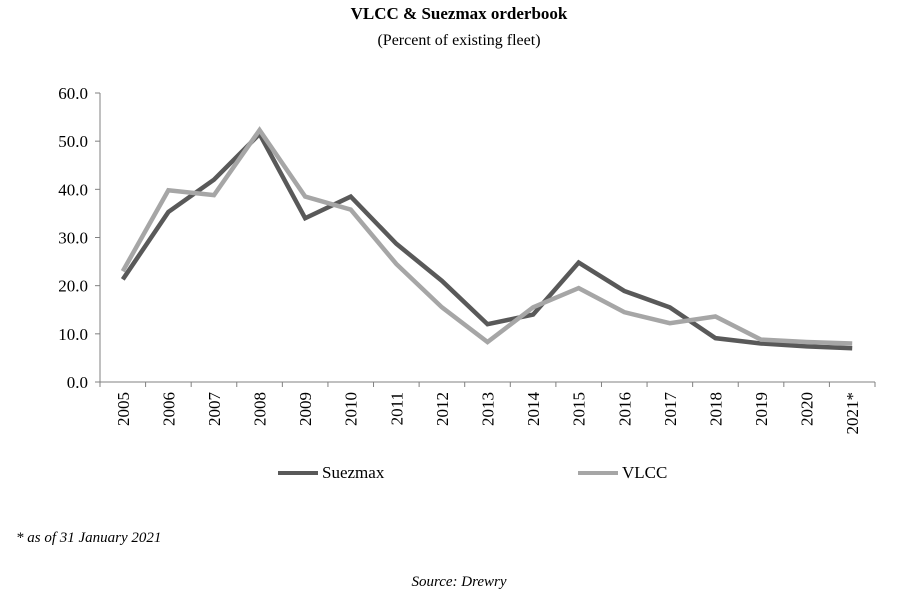 The height and width of the screenshot is (609, 918). I want to click on footnote: * as of 31 January 2021, so click(89, 538).